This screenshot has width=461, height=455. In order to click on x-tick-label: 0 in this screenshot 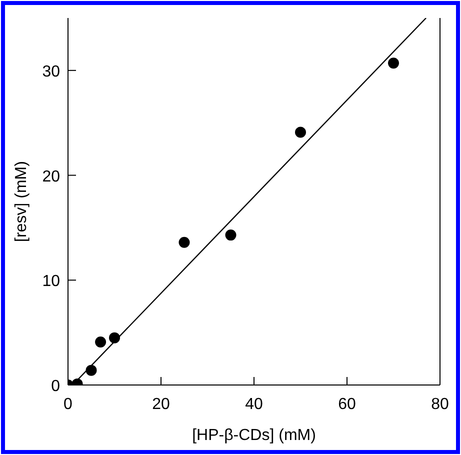, I will do `click(68, 404)`.